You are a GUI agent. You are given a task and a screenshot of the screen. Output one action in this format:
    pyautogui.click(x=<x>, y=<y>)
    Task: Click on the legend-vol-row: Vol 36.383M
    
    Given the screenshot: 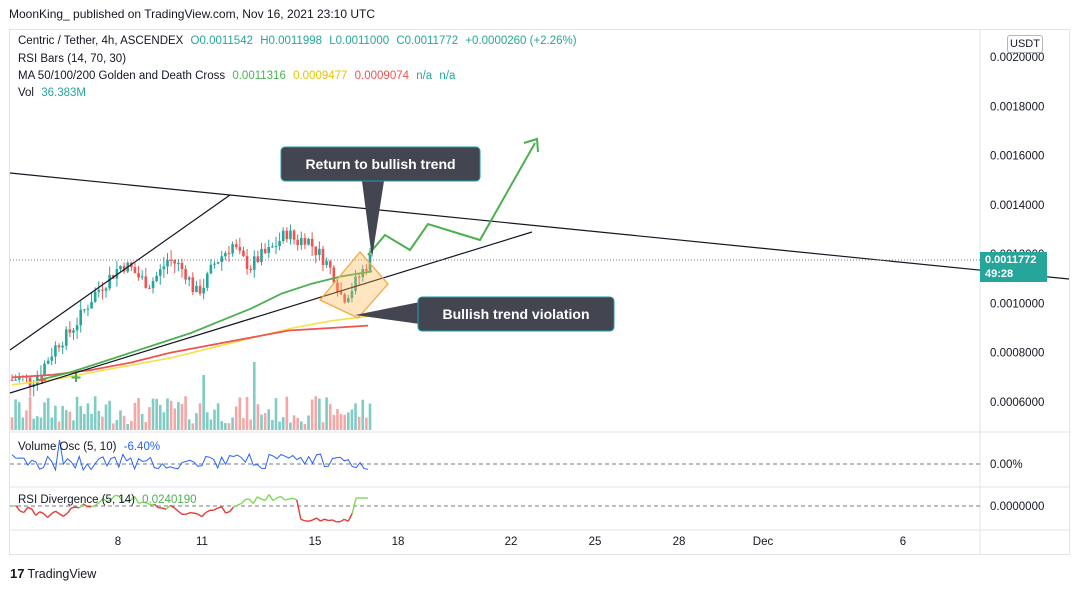 What is the action you would take?
    pyautogui.click(x=54, y=93)
    